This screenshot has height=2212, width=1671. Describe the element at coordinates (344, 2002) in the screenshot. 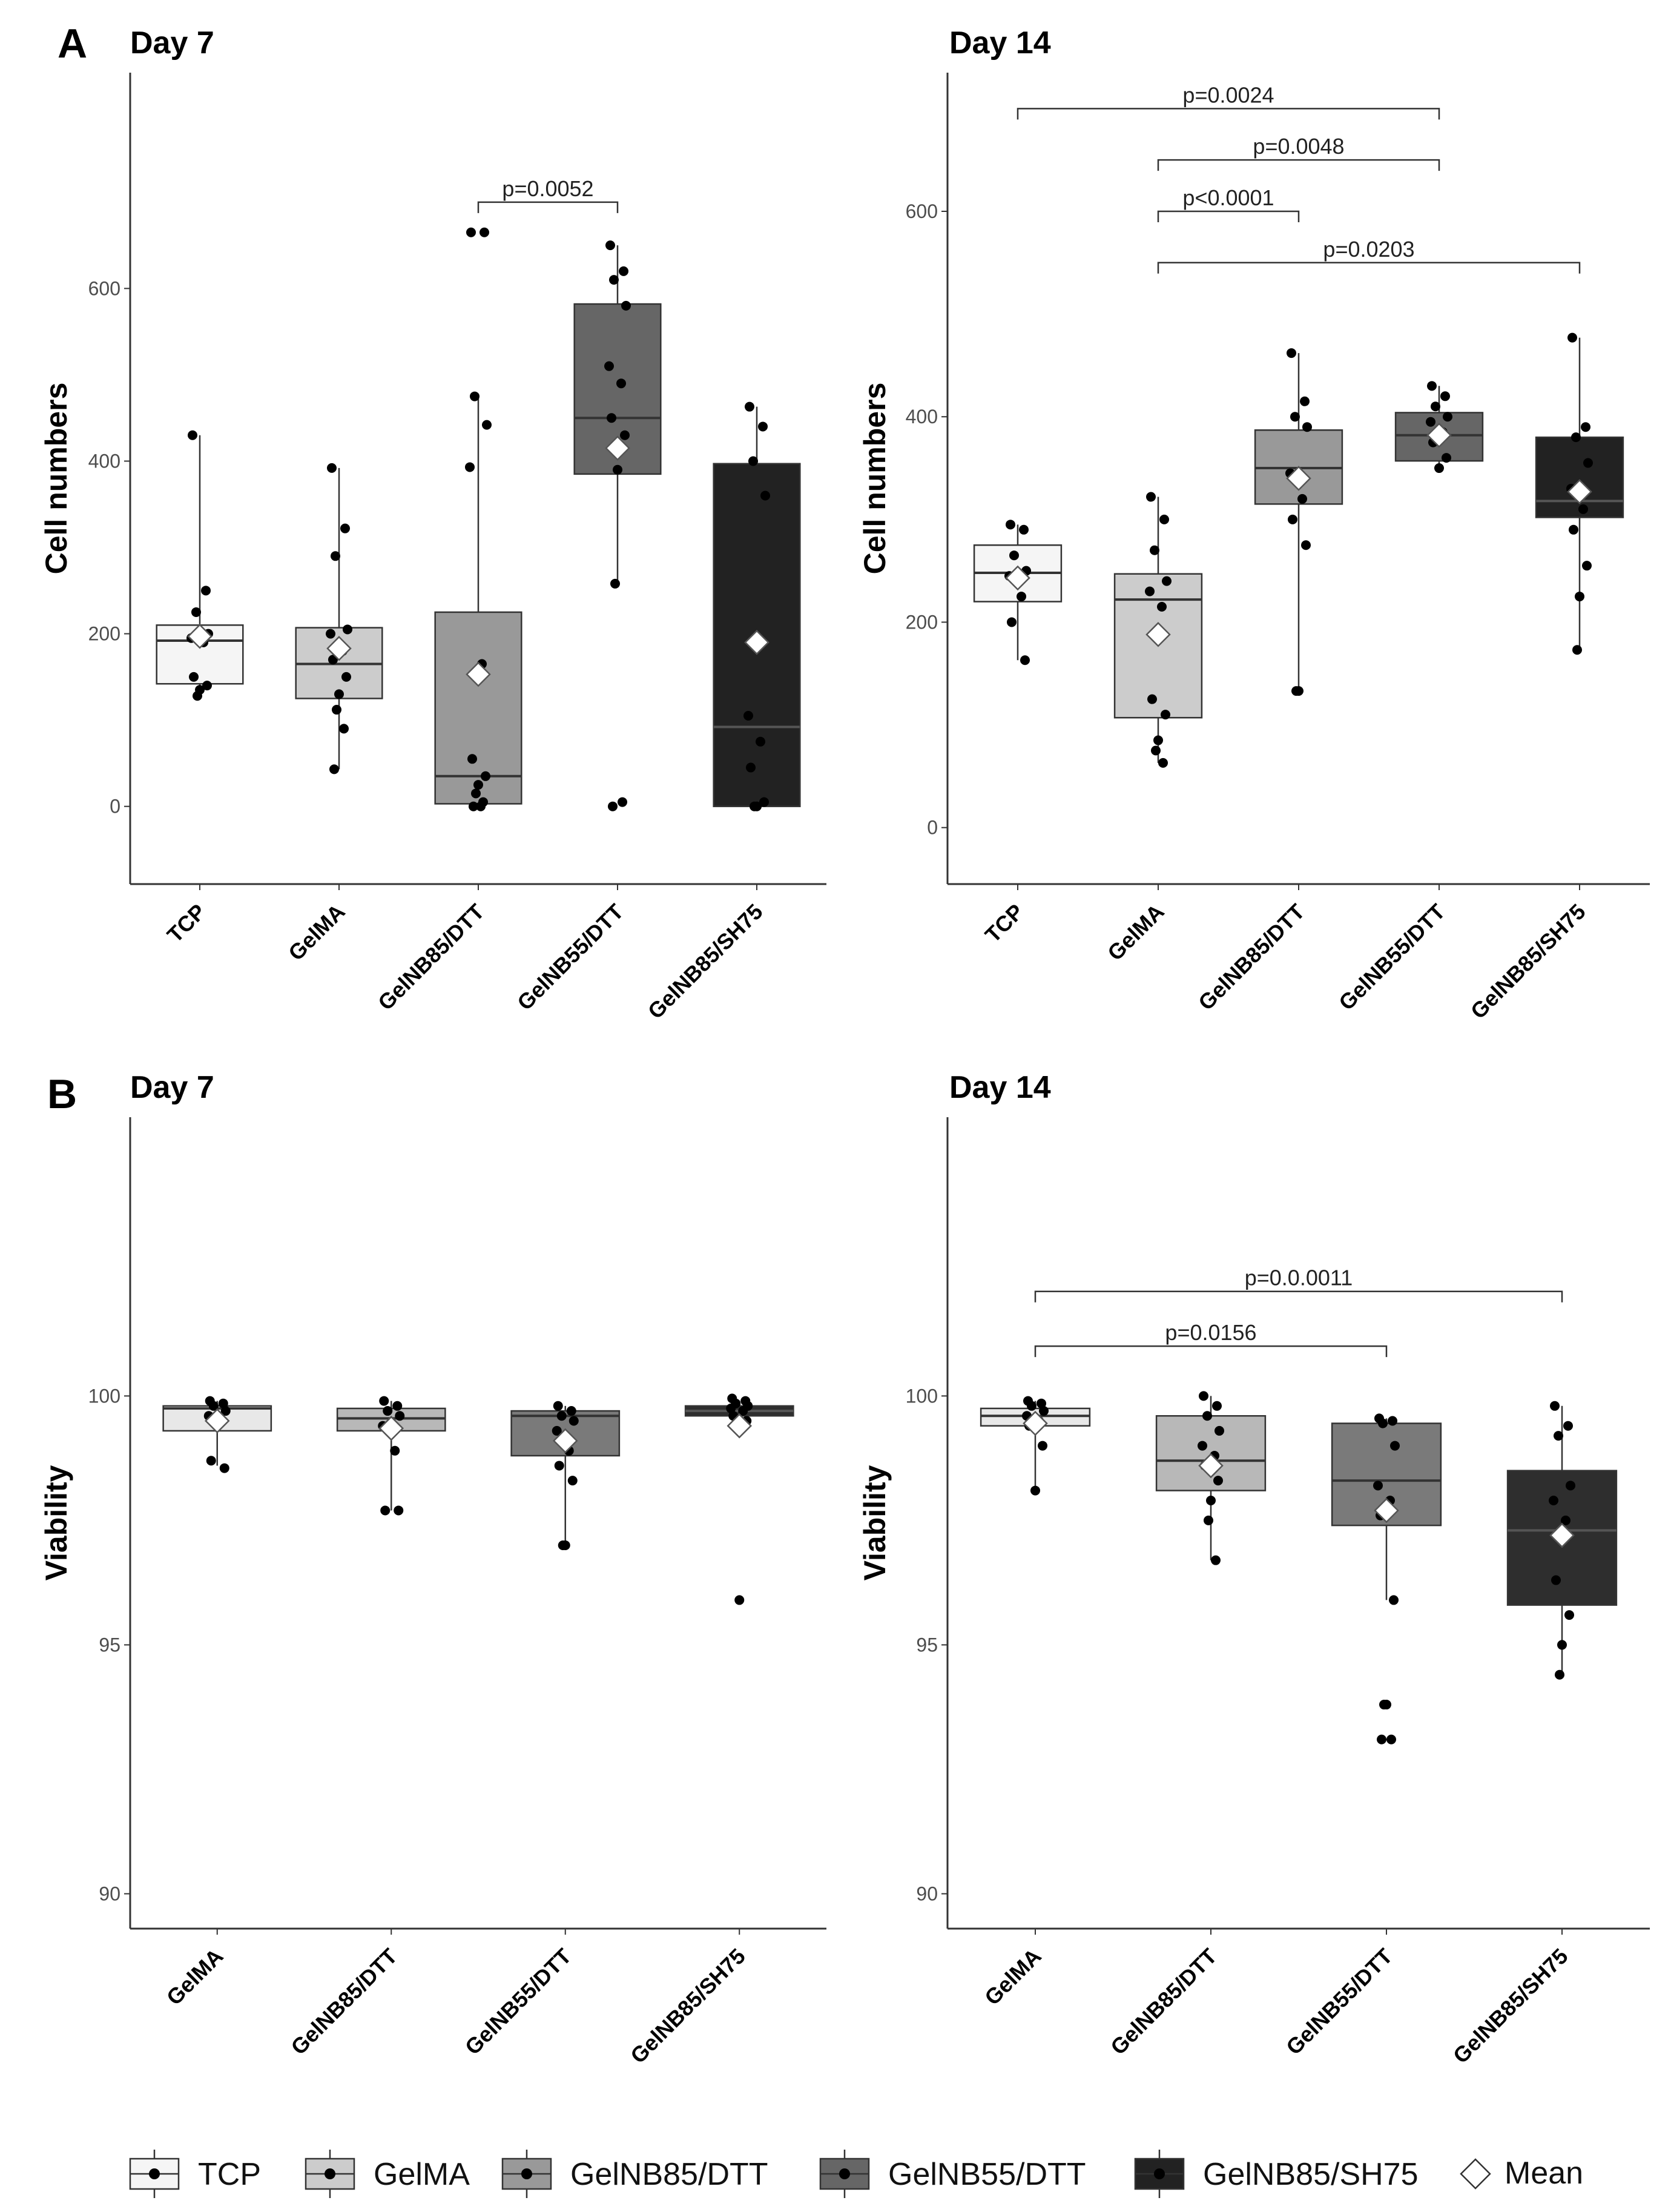

I see `x-tick-label-gelnb85-dtt: GelNB85/DTT` at that location.